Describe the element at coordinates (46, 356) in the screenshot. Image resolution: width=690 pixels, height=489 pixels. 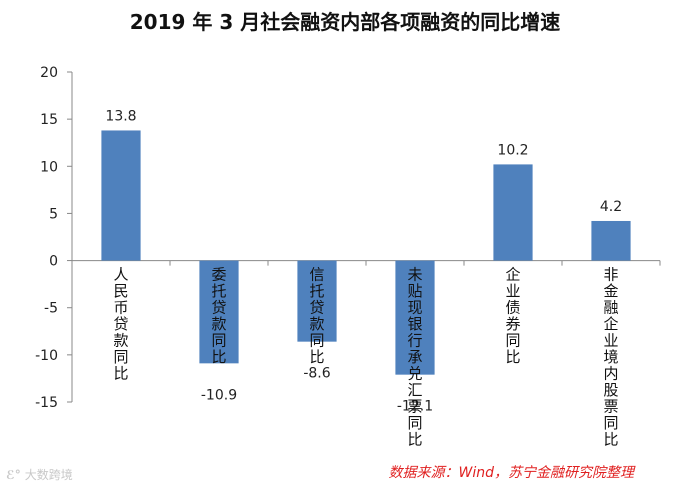
I see `y-tick-label: -10` at that location.